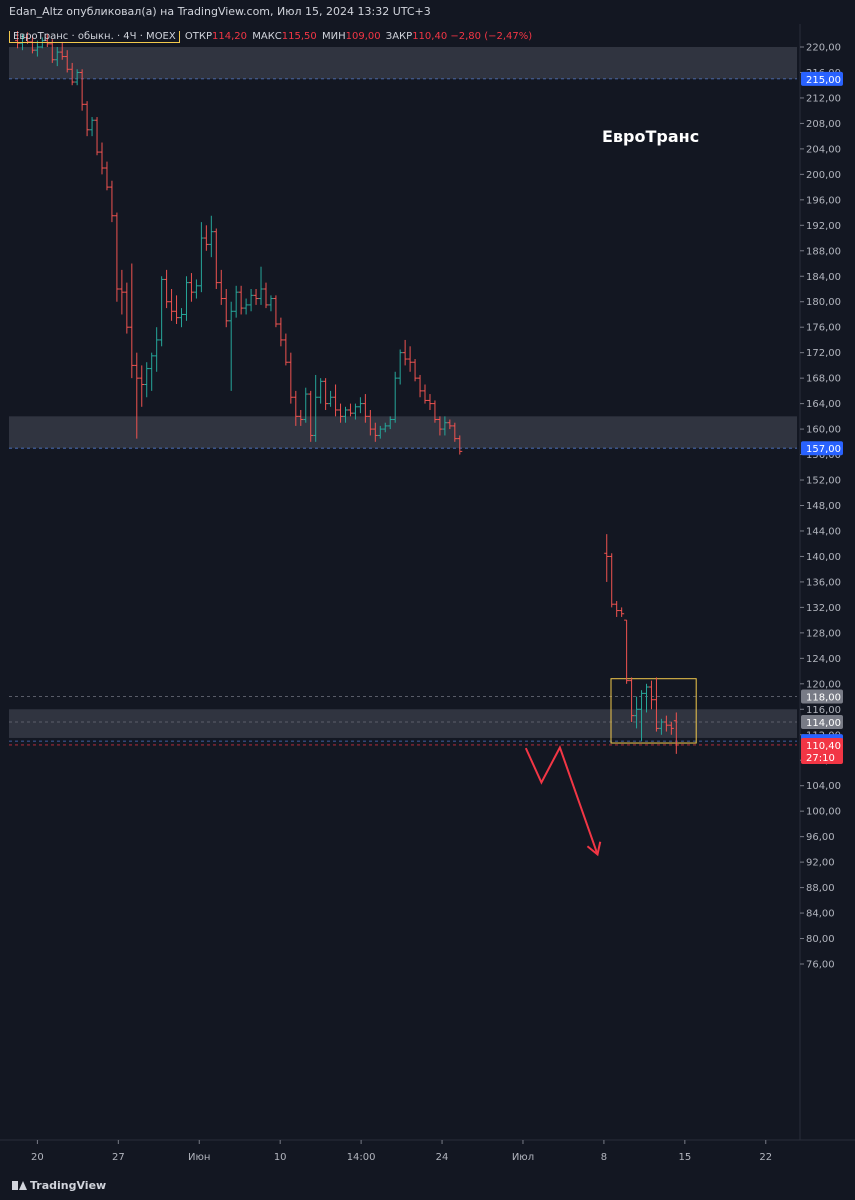 This screenshot has height=1200, width=855. I want to click on highlight-box, so click(653, 711).